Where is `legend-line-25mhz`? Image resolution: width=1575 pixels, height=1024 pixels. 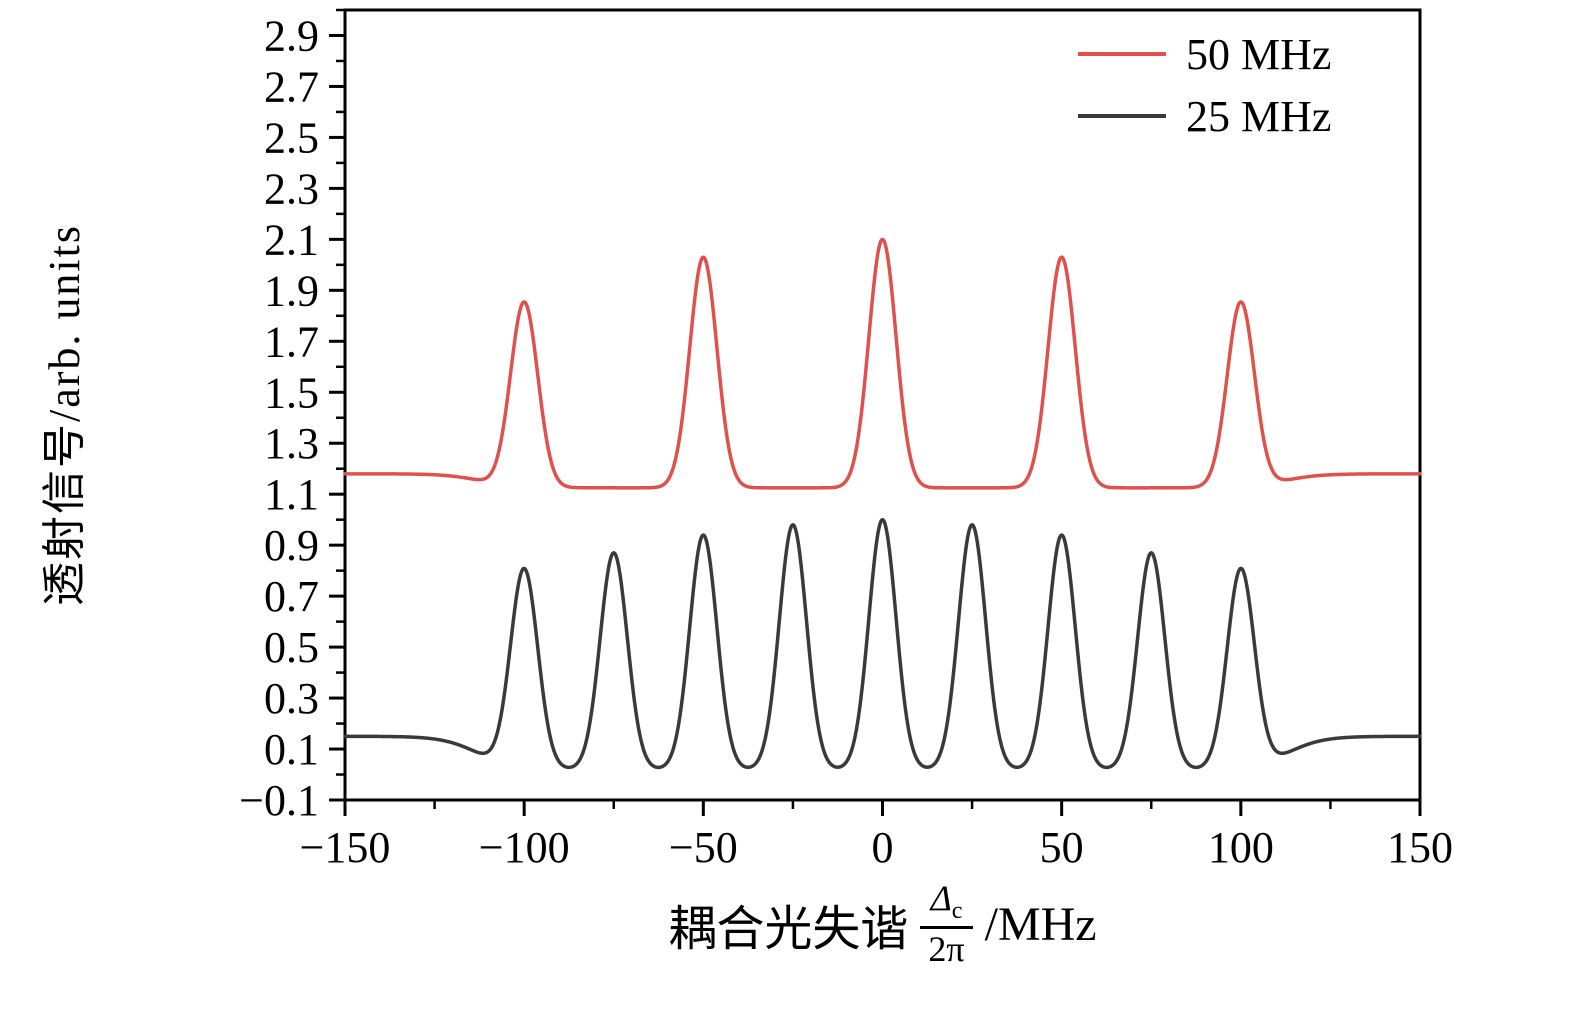 legend-line-25mhz is located at coordinates (1122, 116).